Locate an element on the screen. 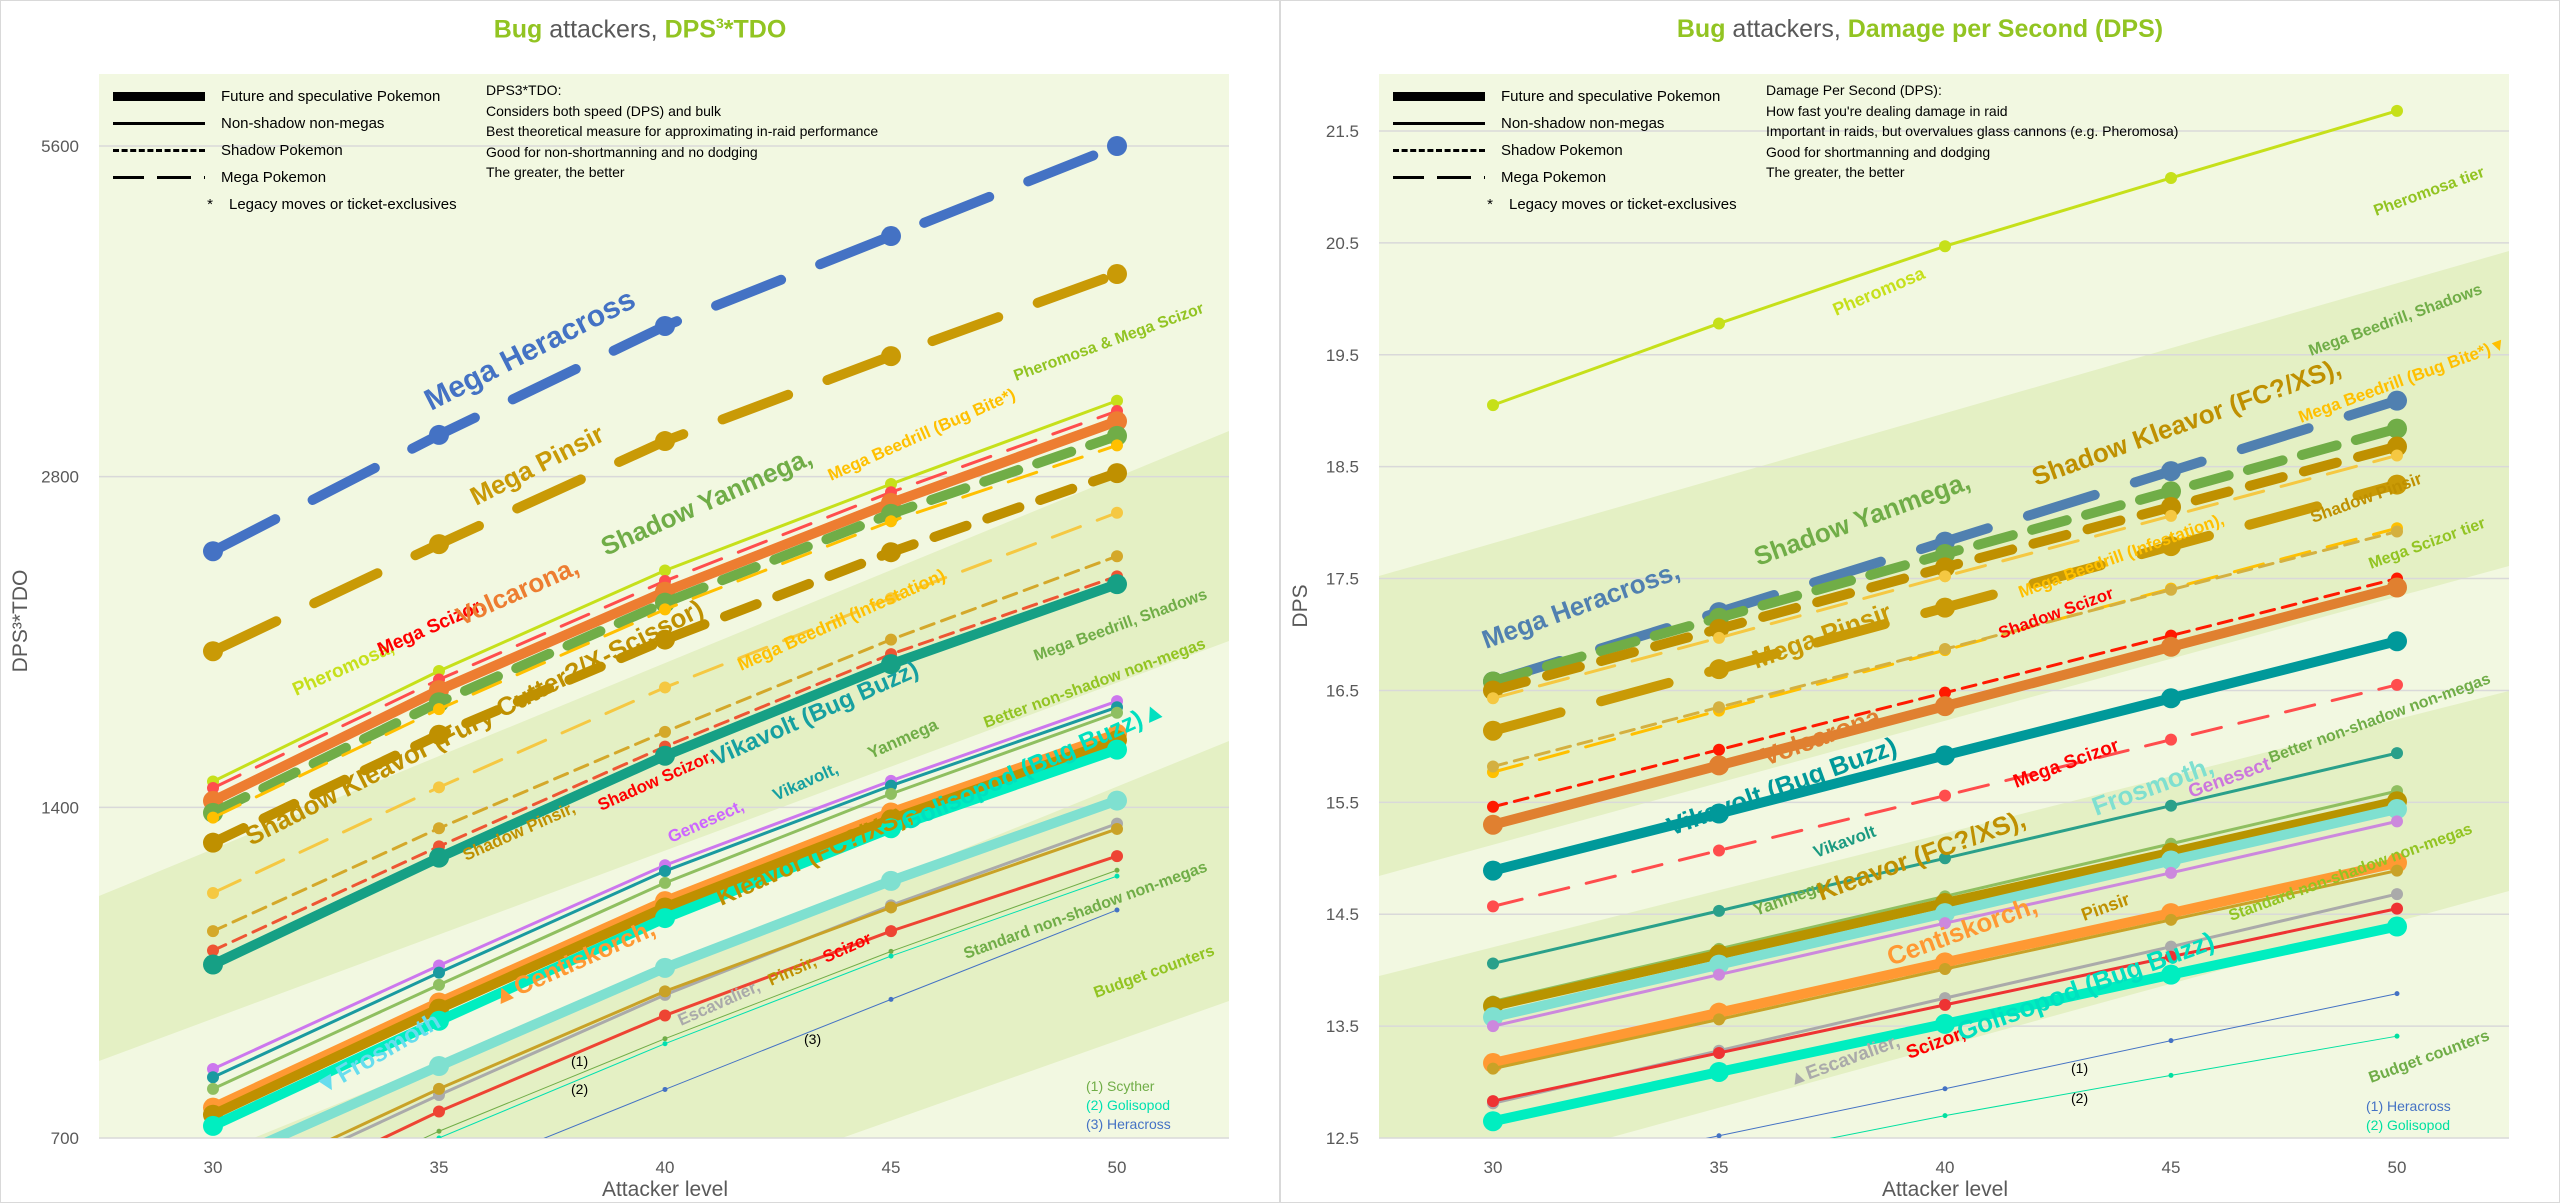 The height and width of the screenshot is (1203, 2560). legend-item-legacy: * Legacy moves or ticket-exclusives is located at coordinates (1612, 204).